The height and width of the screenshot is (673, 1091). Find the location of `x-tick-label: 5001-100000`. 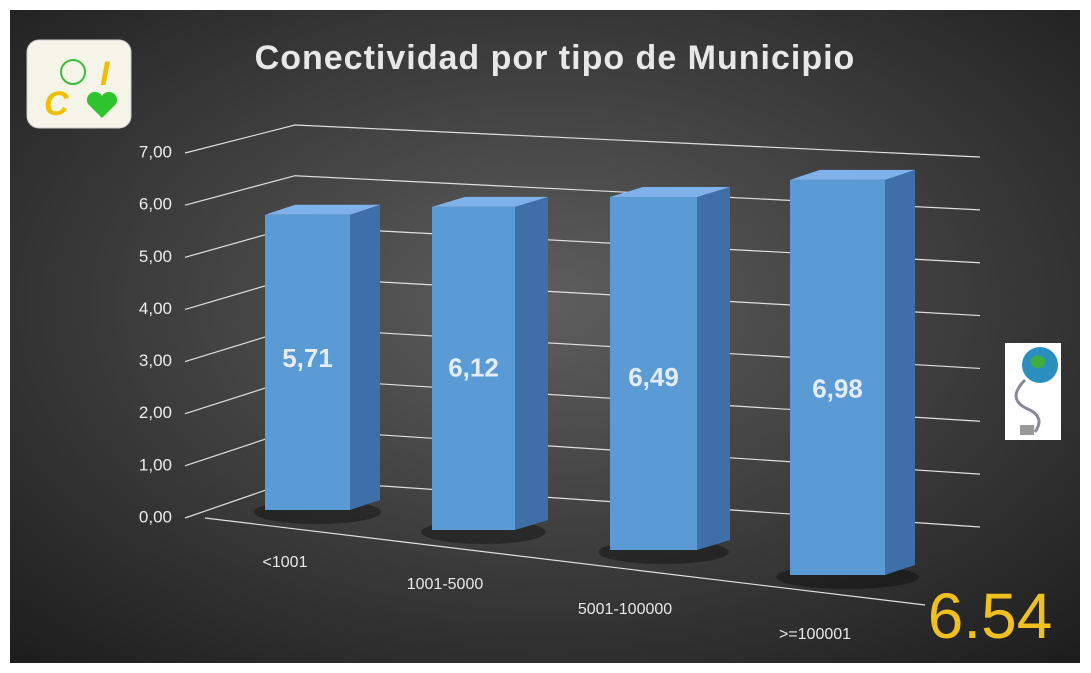

x-tick-label: 5001-100000 is located at coordinates (625, 609).